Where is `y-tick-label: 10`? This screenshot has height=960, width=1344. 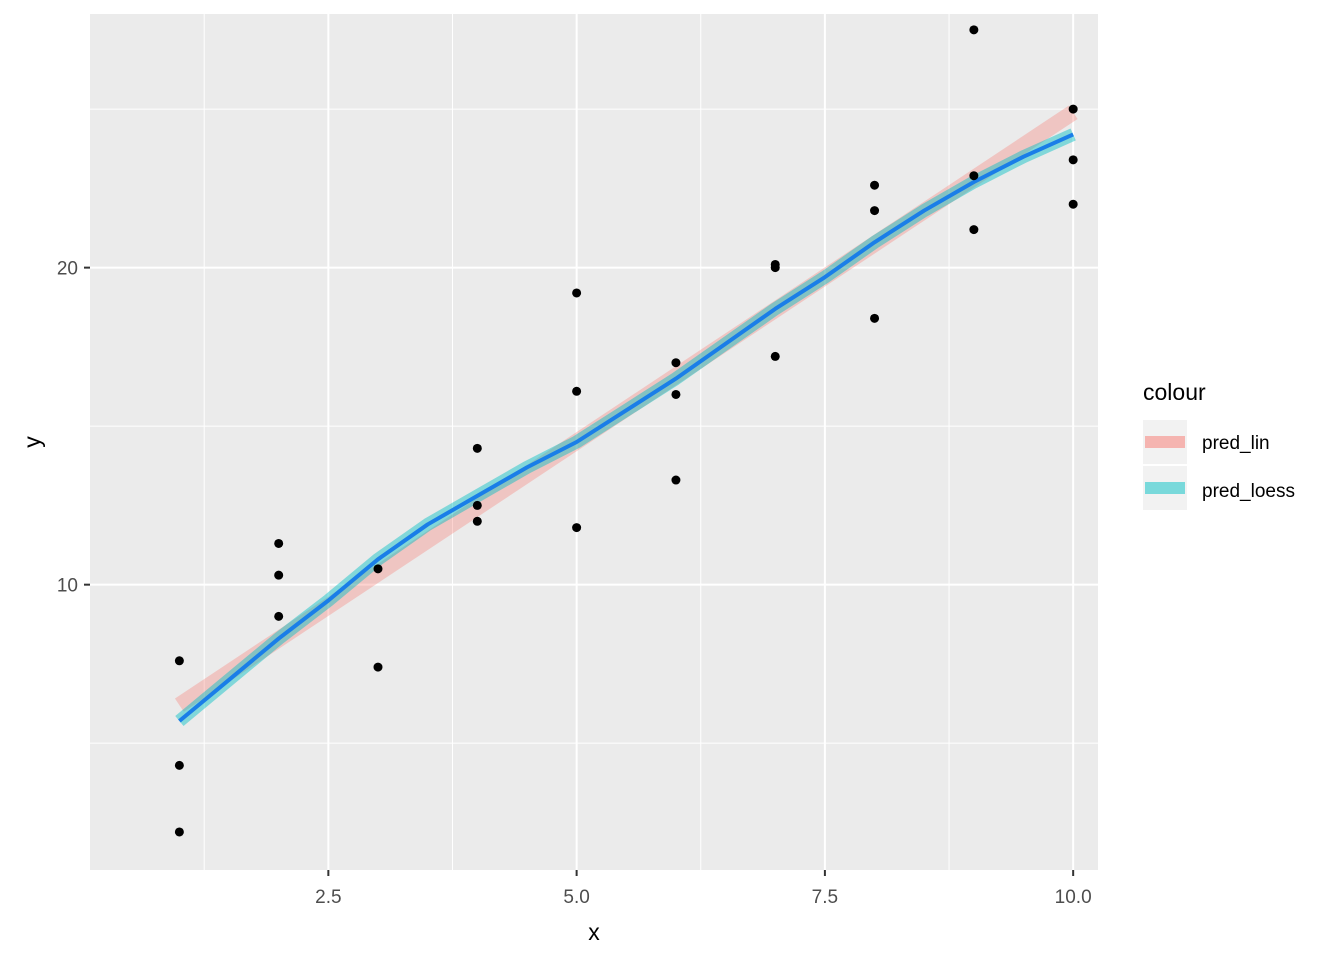
y-tick-label: 10 is located at coordinates (67, 586).